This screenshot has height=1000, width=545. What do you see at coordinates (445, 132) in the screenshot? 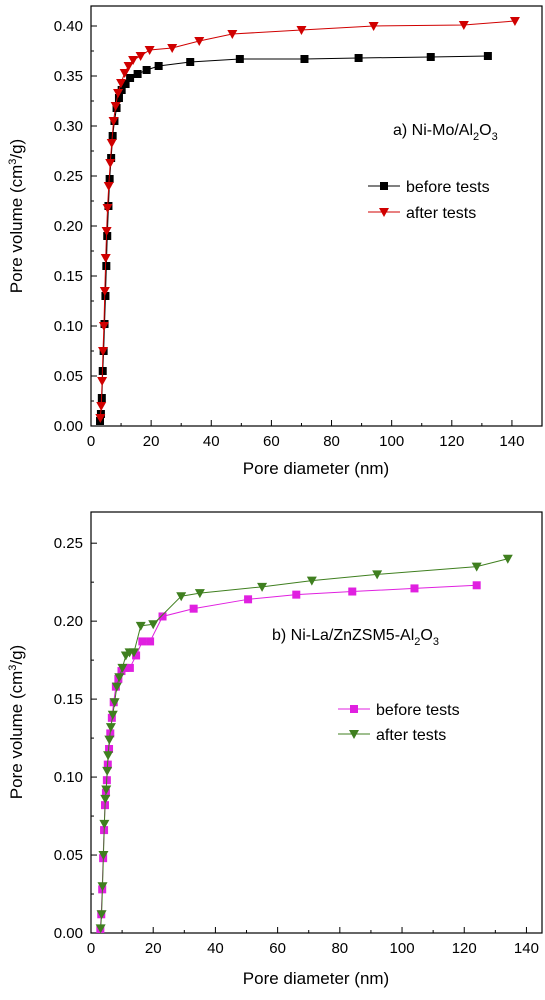
I see `chart-annotation: a) Ni-Mo/Al2O3` at bounding box center [445, 132].